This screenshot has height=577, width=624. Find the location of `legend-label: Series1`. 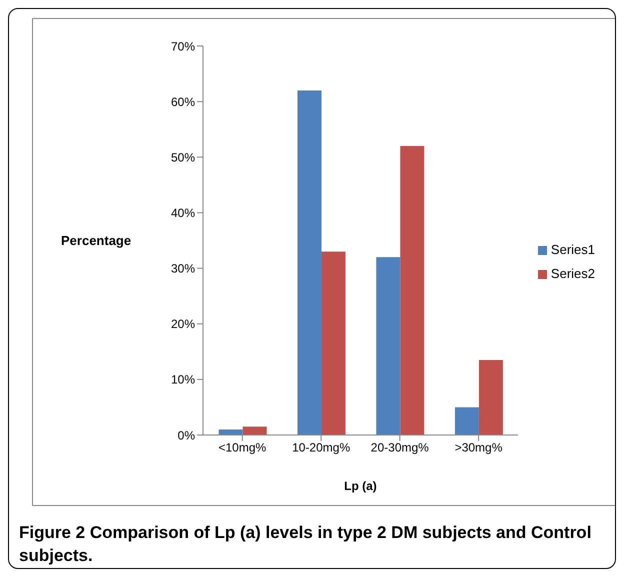

legend-label: Series1 is located at coordinates (572, 249).